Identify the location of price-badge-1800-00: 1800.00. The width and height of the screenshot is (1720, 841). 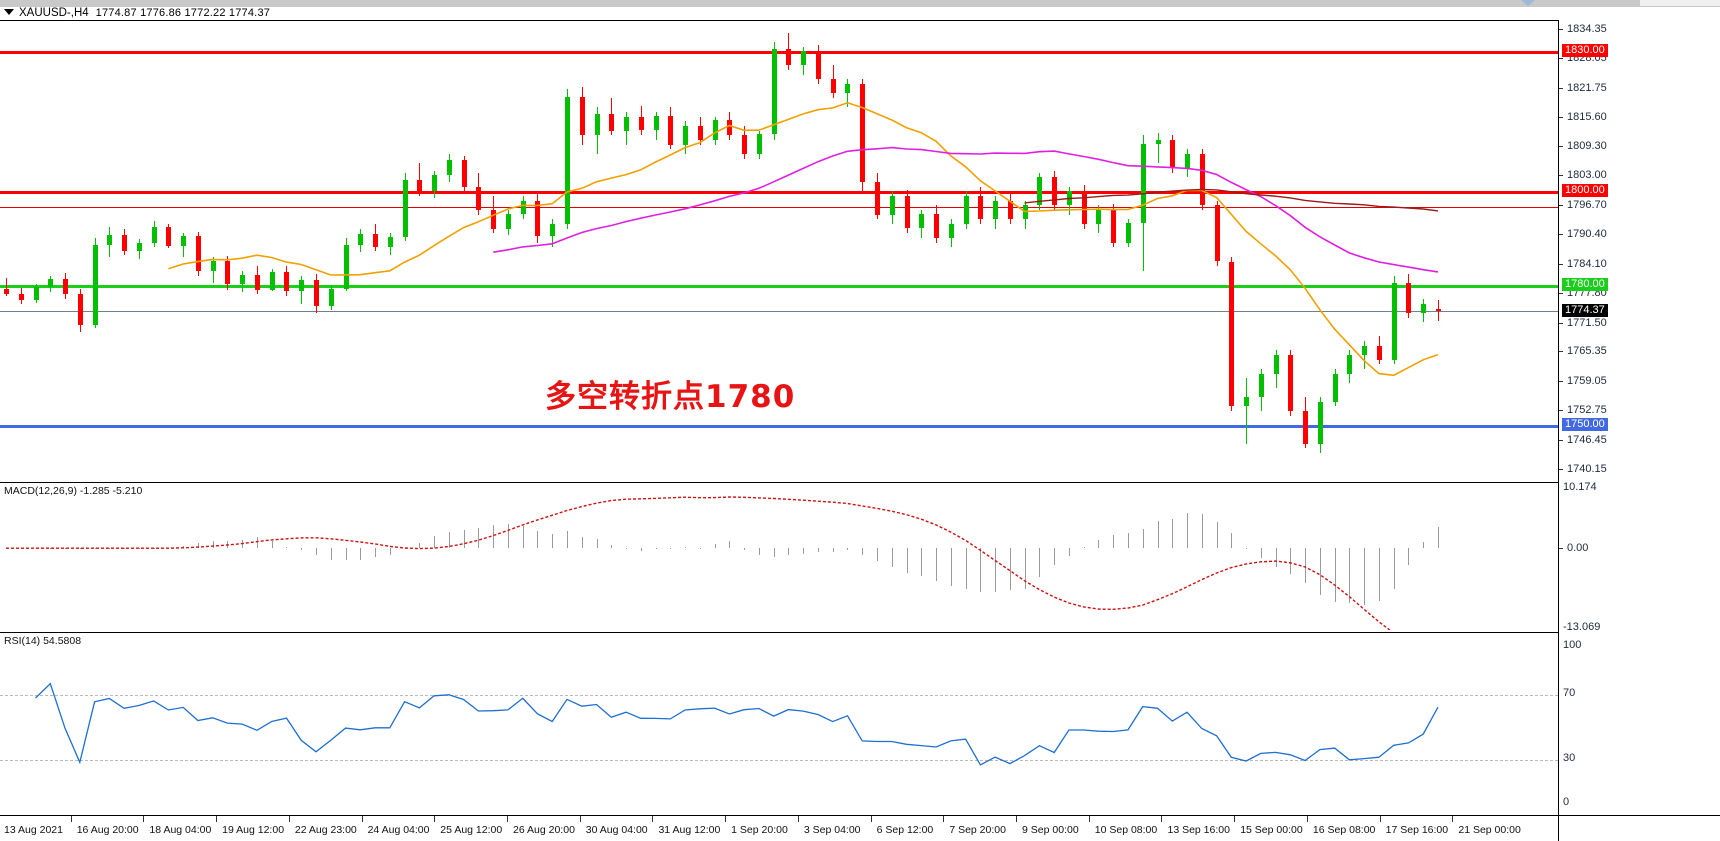
(1585, 191).